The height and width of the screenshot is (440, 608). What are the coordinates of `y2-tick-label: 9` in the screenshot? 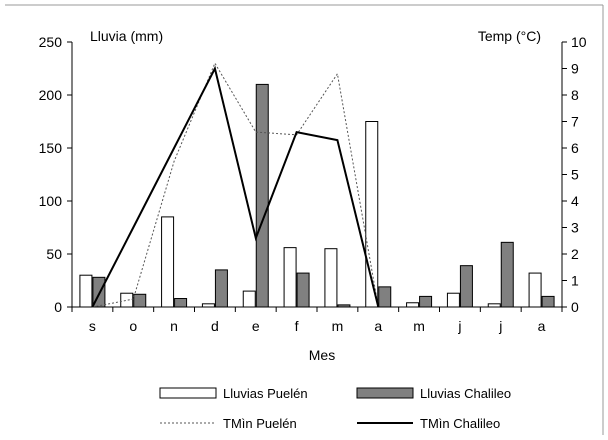 It's located at (575, 69).